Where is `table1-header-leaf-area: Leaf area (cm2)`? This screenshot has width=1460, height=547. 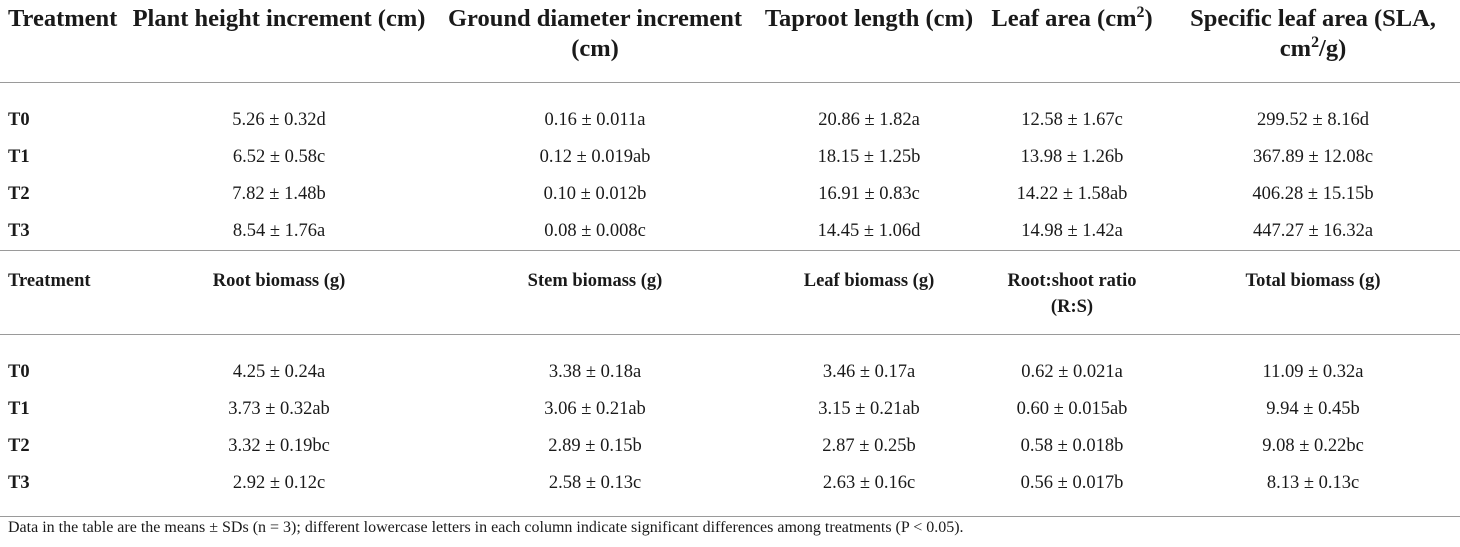 table1-header-leaf-area: Leaf area (cm2) is located at coordinates (1072, 17).